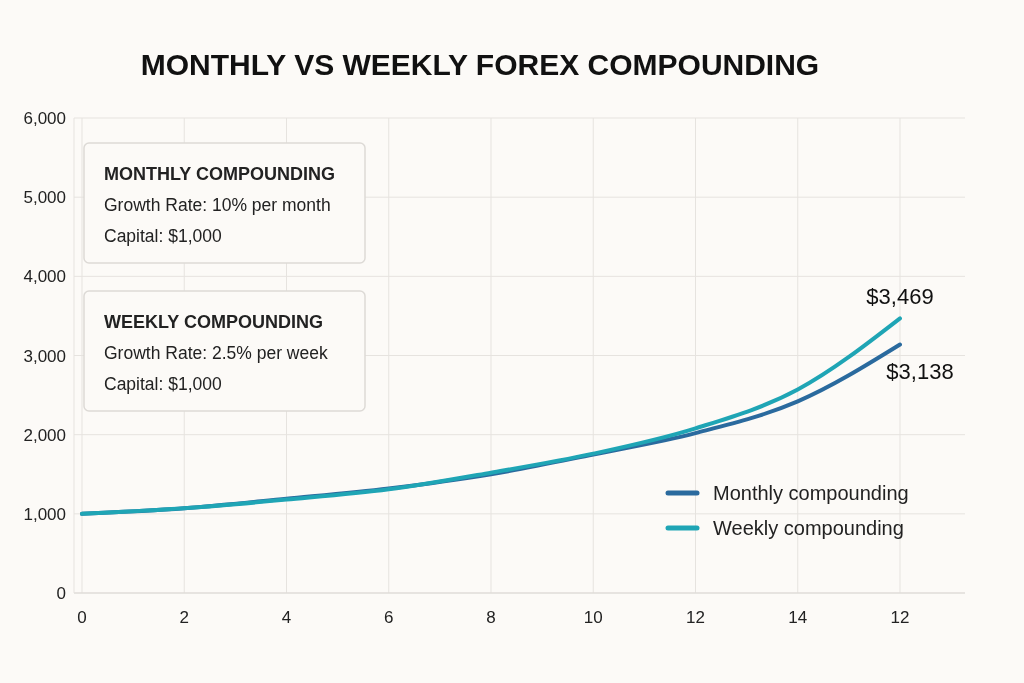 The image size is (1024, 683). Describe the element at coordinates (44, 277) in the screenshot. I see `y-tick-label: 4,000` at that location.